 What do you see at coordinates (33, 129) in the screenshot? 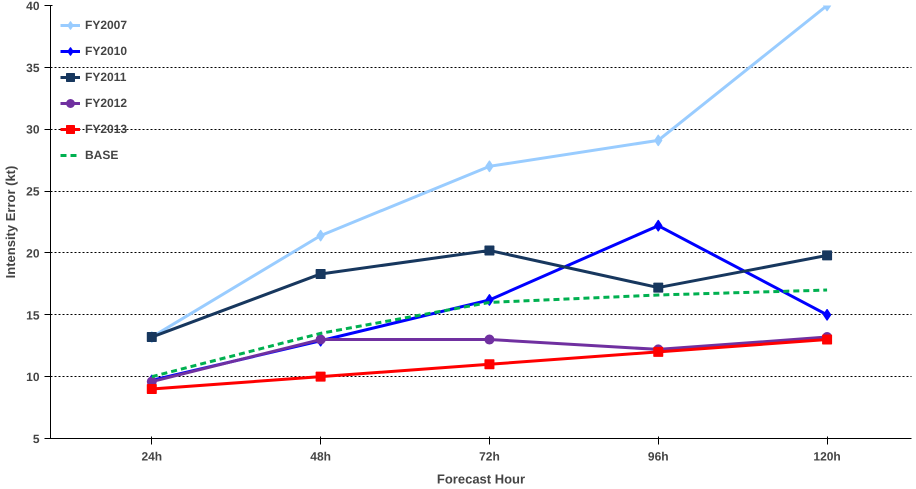
I see `y-tick-label: 30` at bounding box center [33, 129].